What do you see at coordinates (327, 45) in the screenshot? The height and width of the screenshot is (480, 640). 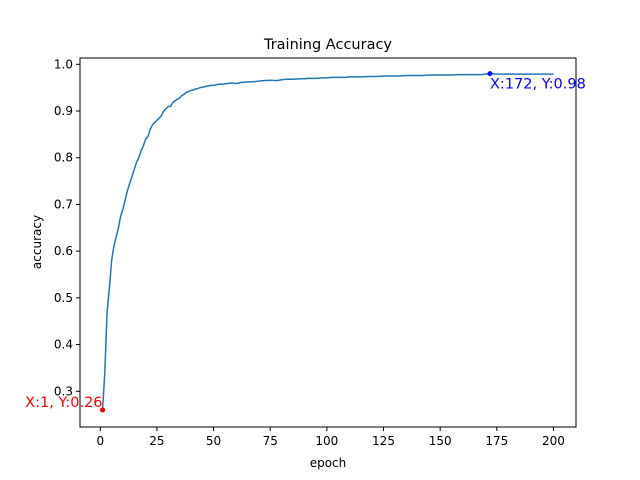 I see `chart-title: Training Accuracy` at bounding box center [327, 45].